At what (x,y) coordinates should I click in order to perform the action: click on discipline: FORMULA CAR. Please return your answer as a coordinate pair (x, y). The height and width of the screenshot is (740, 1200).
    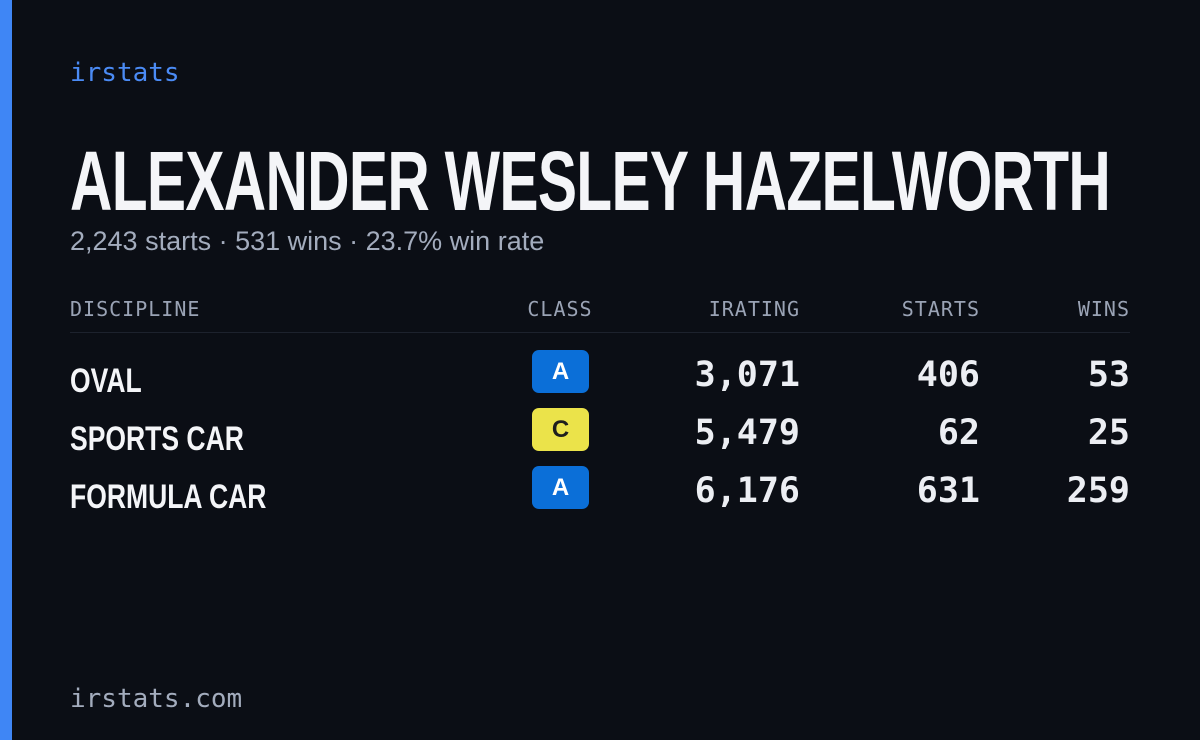
    Looking at the image, I should click on (168, 497).